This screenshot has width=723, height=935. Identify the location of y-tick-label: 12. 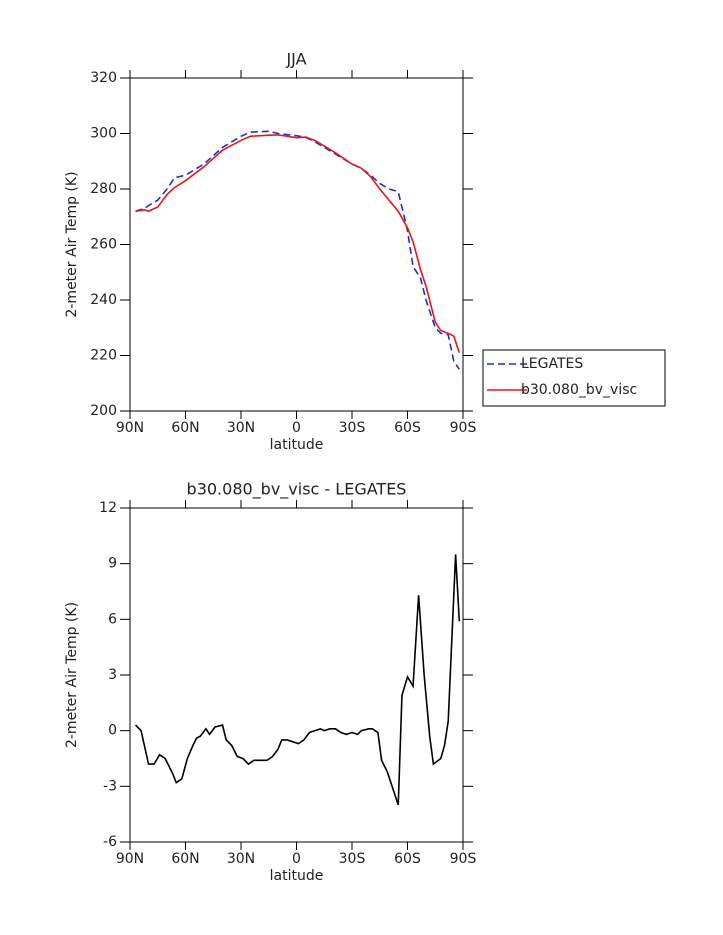
(108, 508).